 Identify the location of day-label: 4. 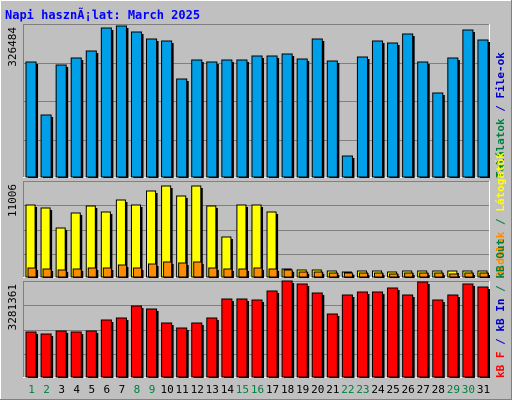
(76, 389).